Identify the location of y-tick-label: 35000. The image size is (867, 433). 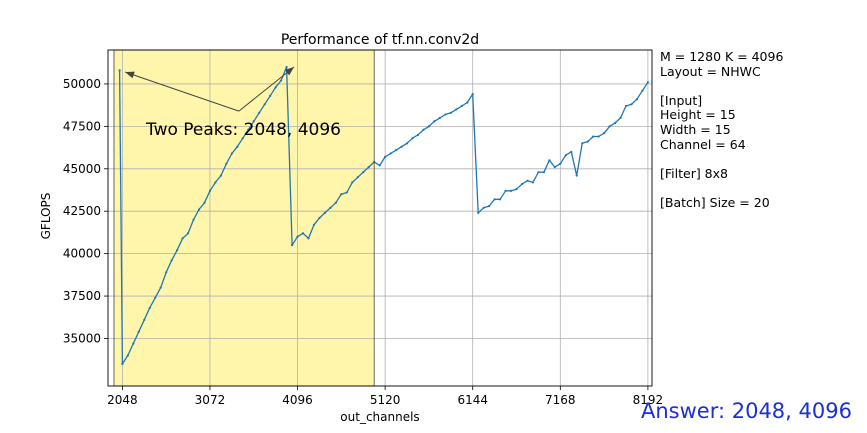
(82, 338).